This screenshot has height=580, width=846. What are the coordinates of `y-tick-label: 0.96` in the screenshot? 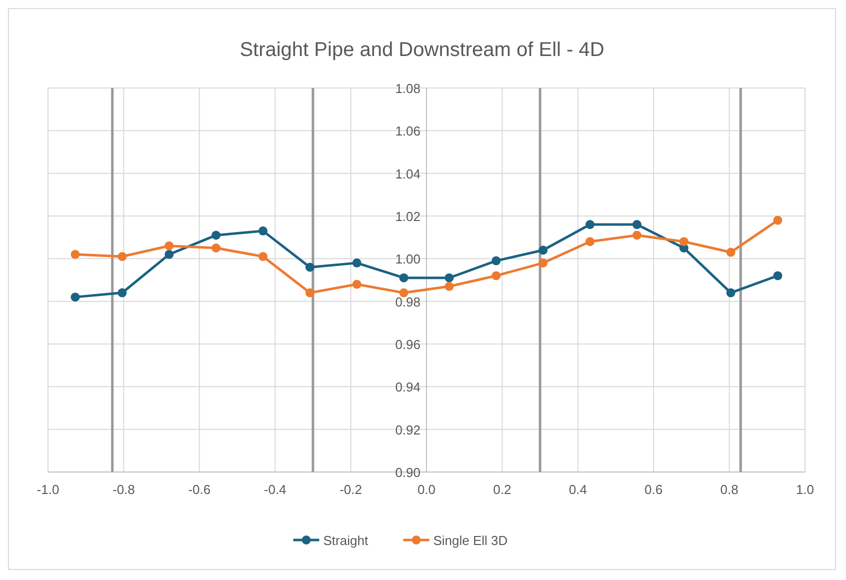 It's located at (407, 344).